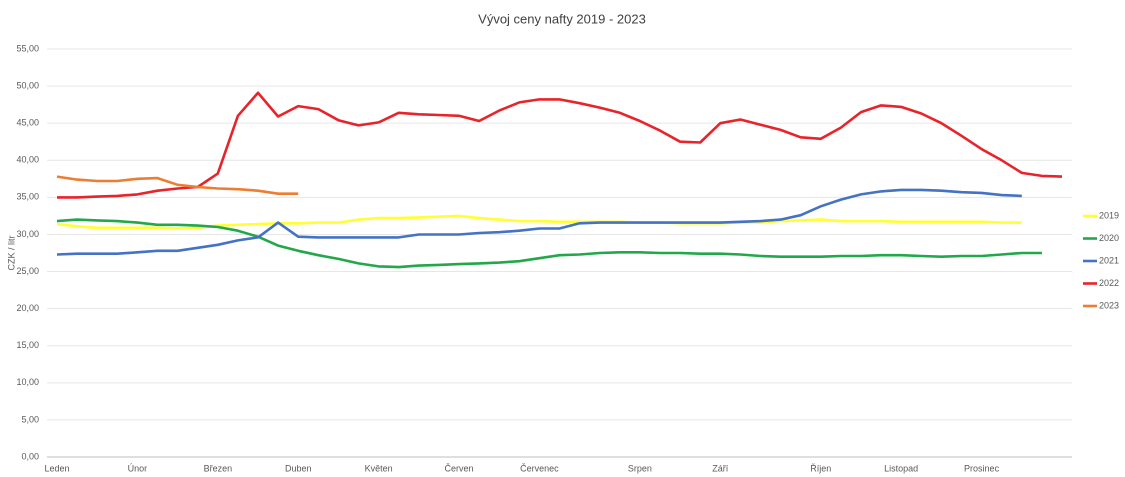  Describe the element at coordinates (539, 468) in the screenshot. I see `x-tick-label: Červenec` at that location.